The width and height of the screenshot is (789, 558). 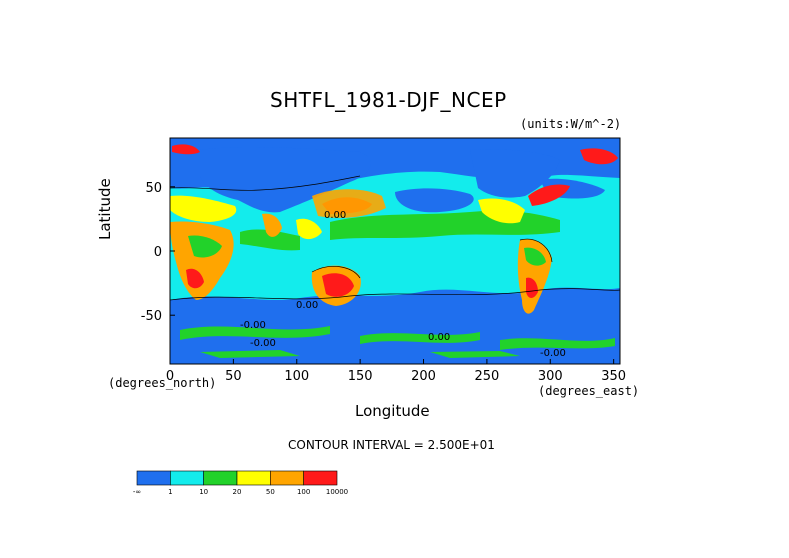 What do you see at coordinates (195, 278) in the screenshot?
I see `africa-red` at bounding box center [195, 278].